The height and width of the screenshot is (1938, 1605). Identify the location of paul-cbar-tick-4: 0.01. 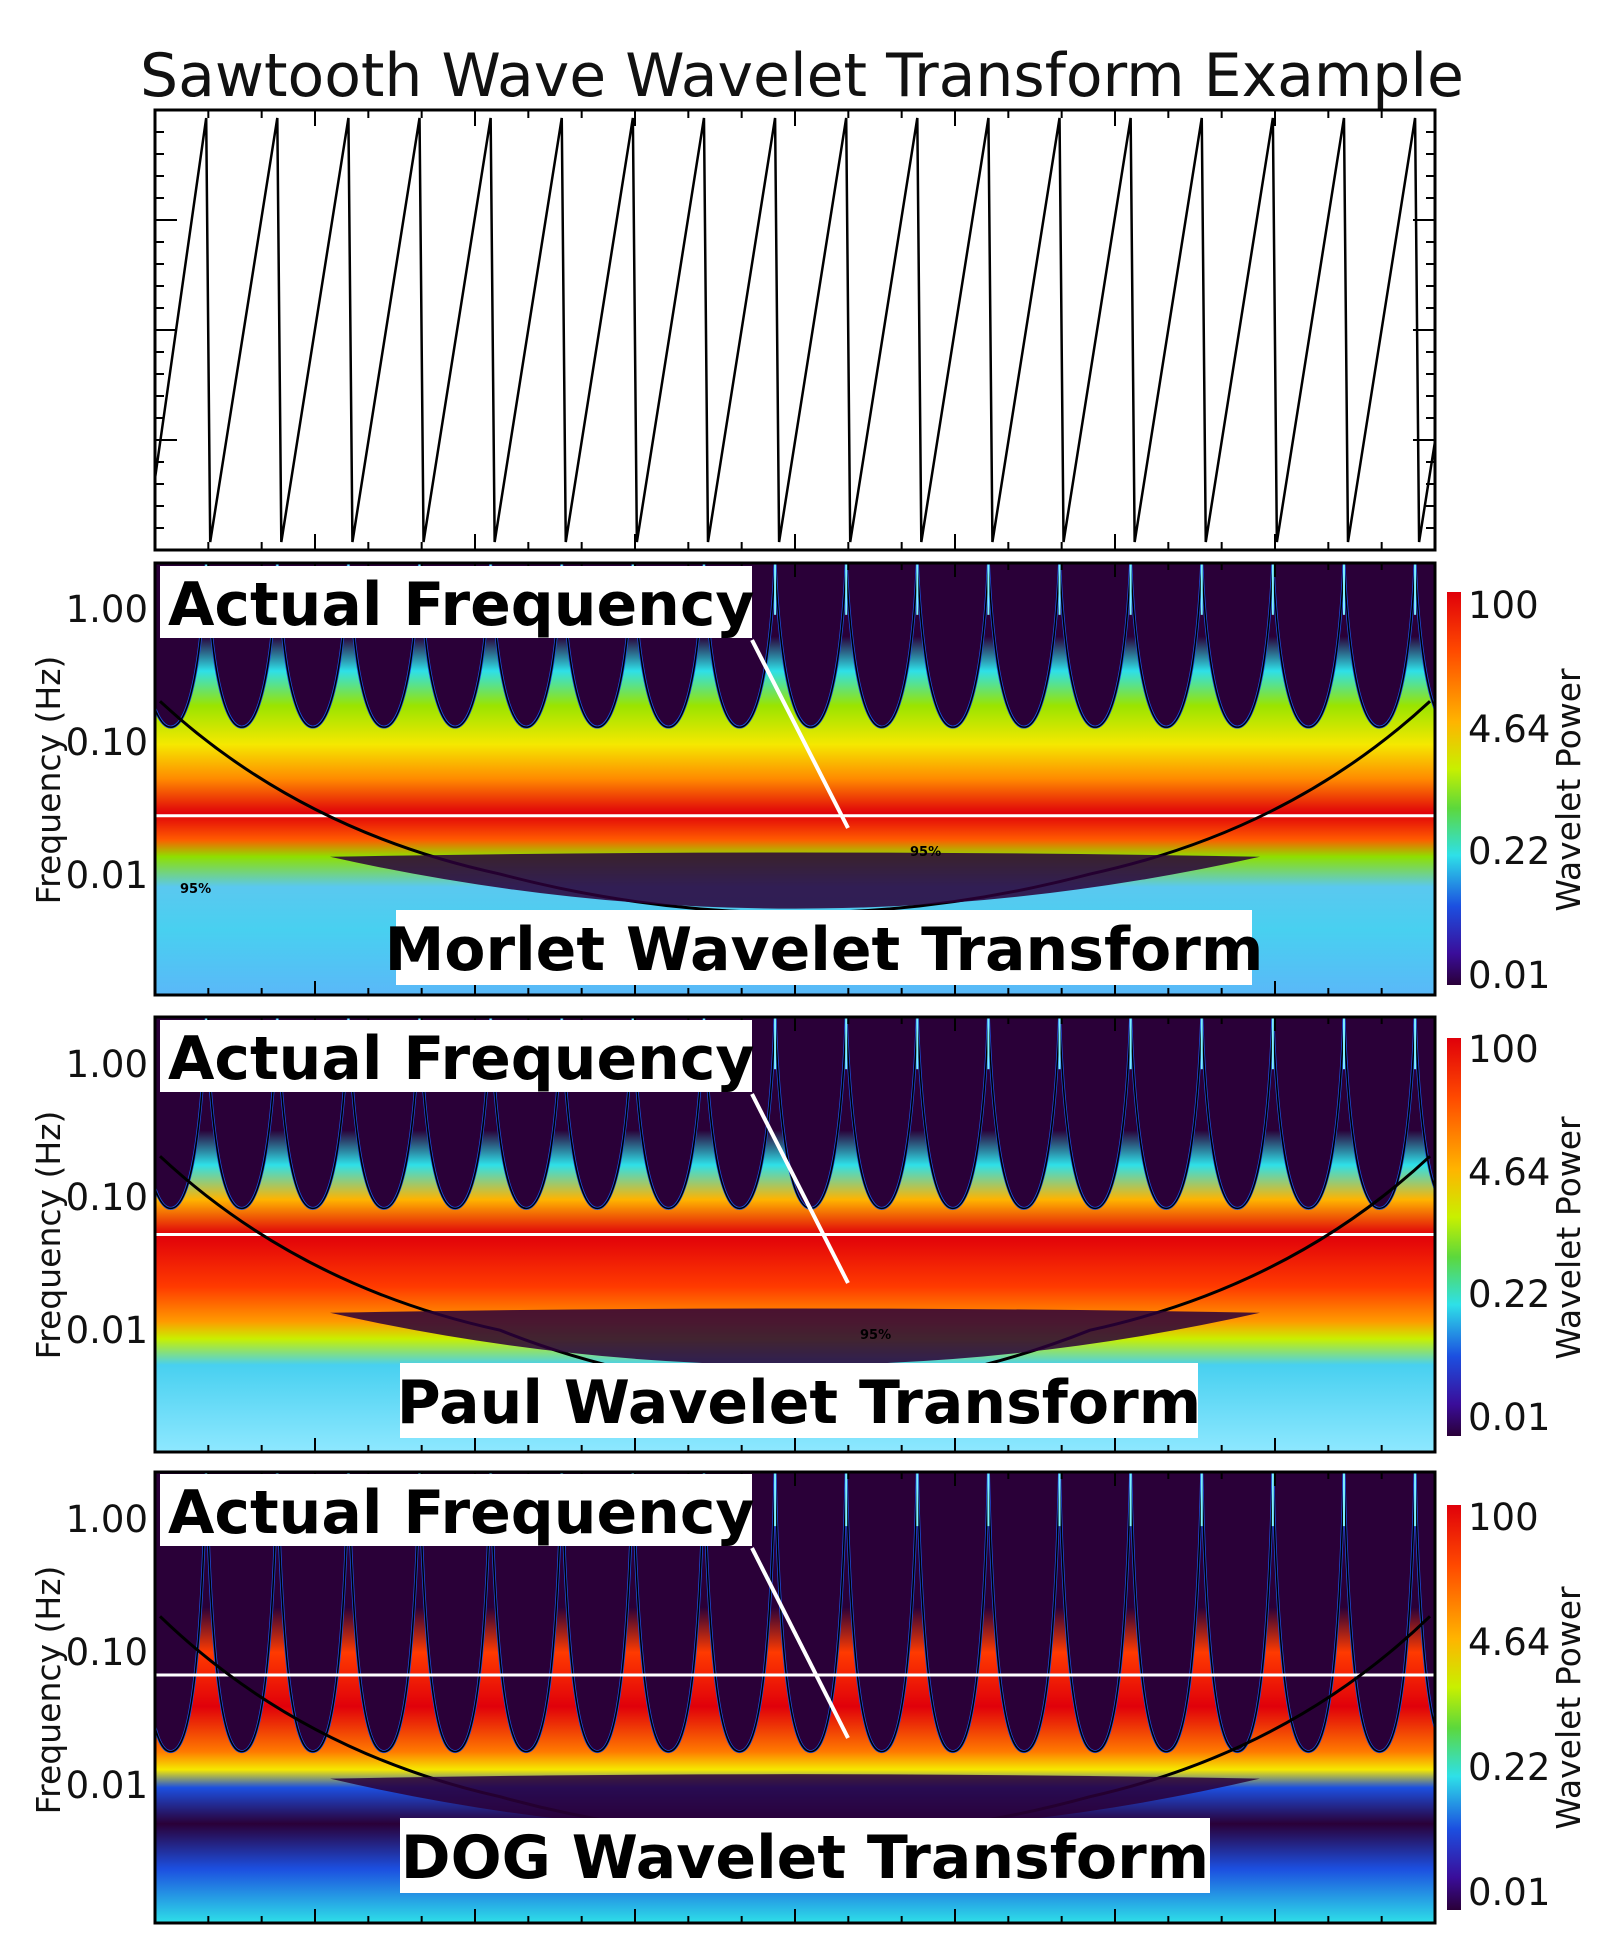
(1509, 1417).